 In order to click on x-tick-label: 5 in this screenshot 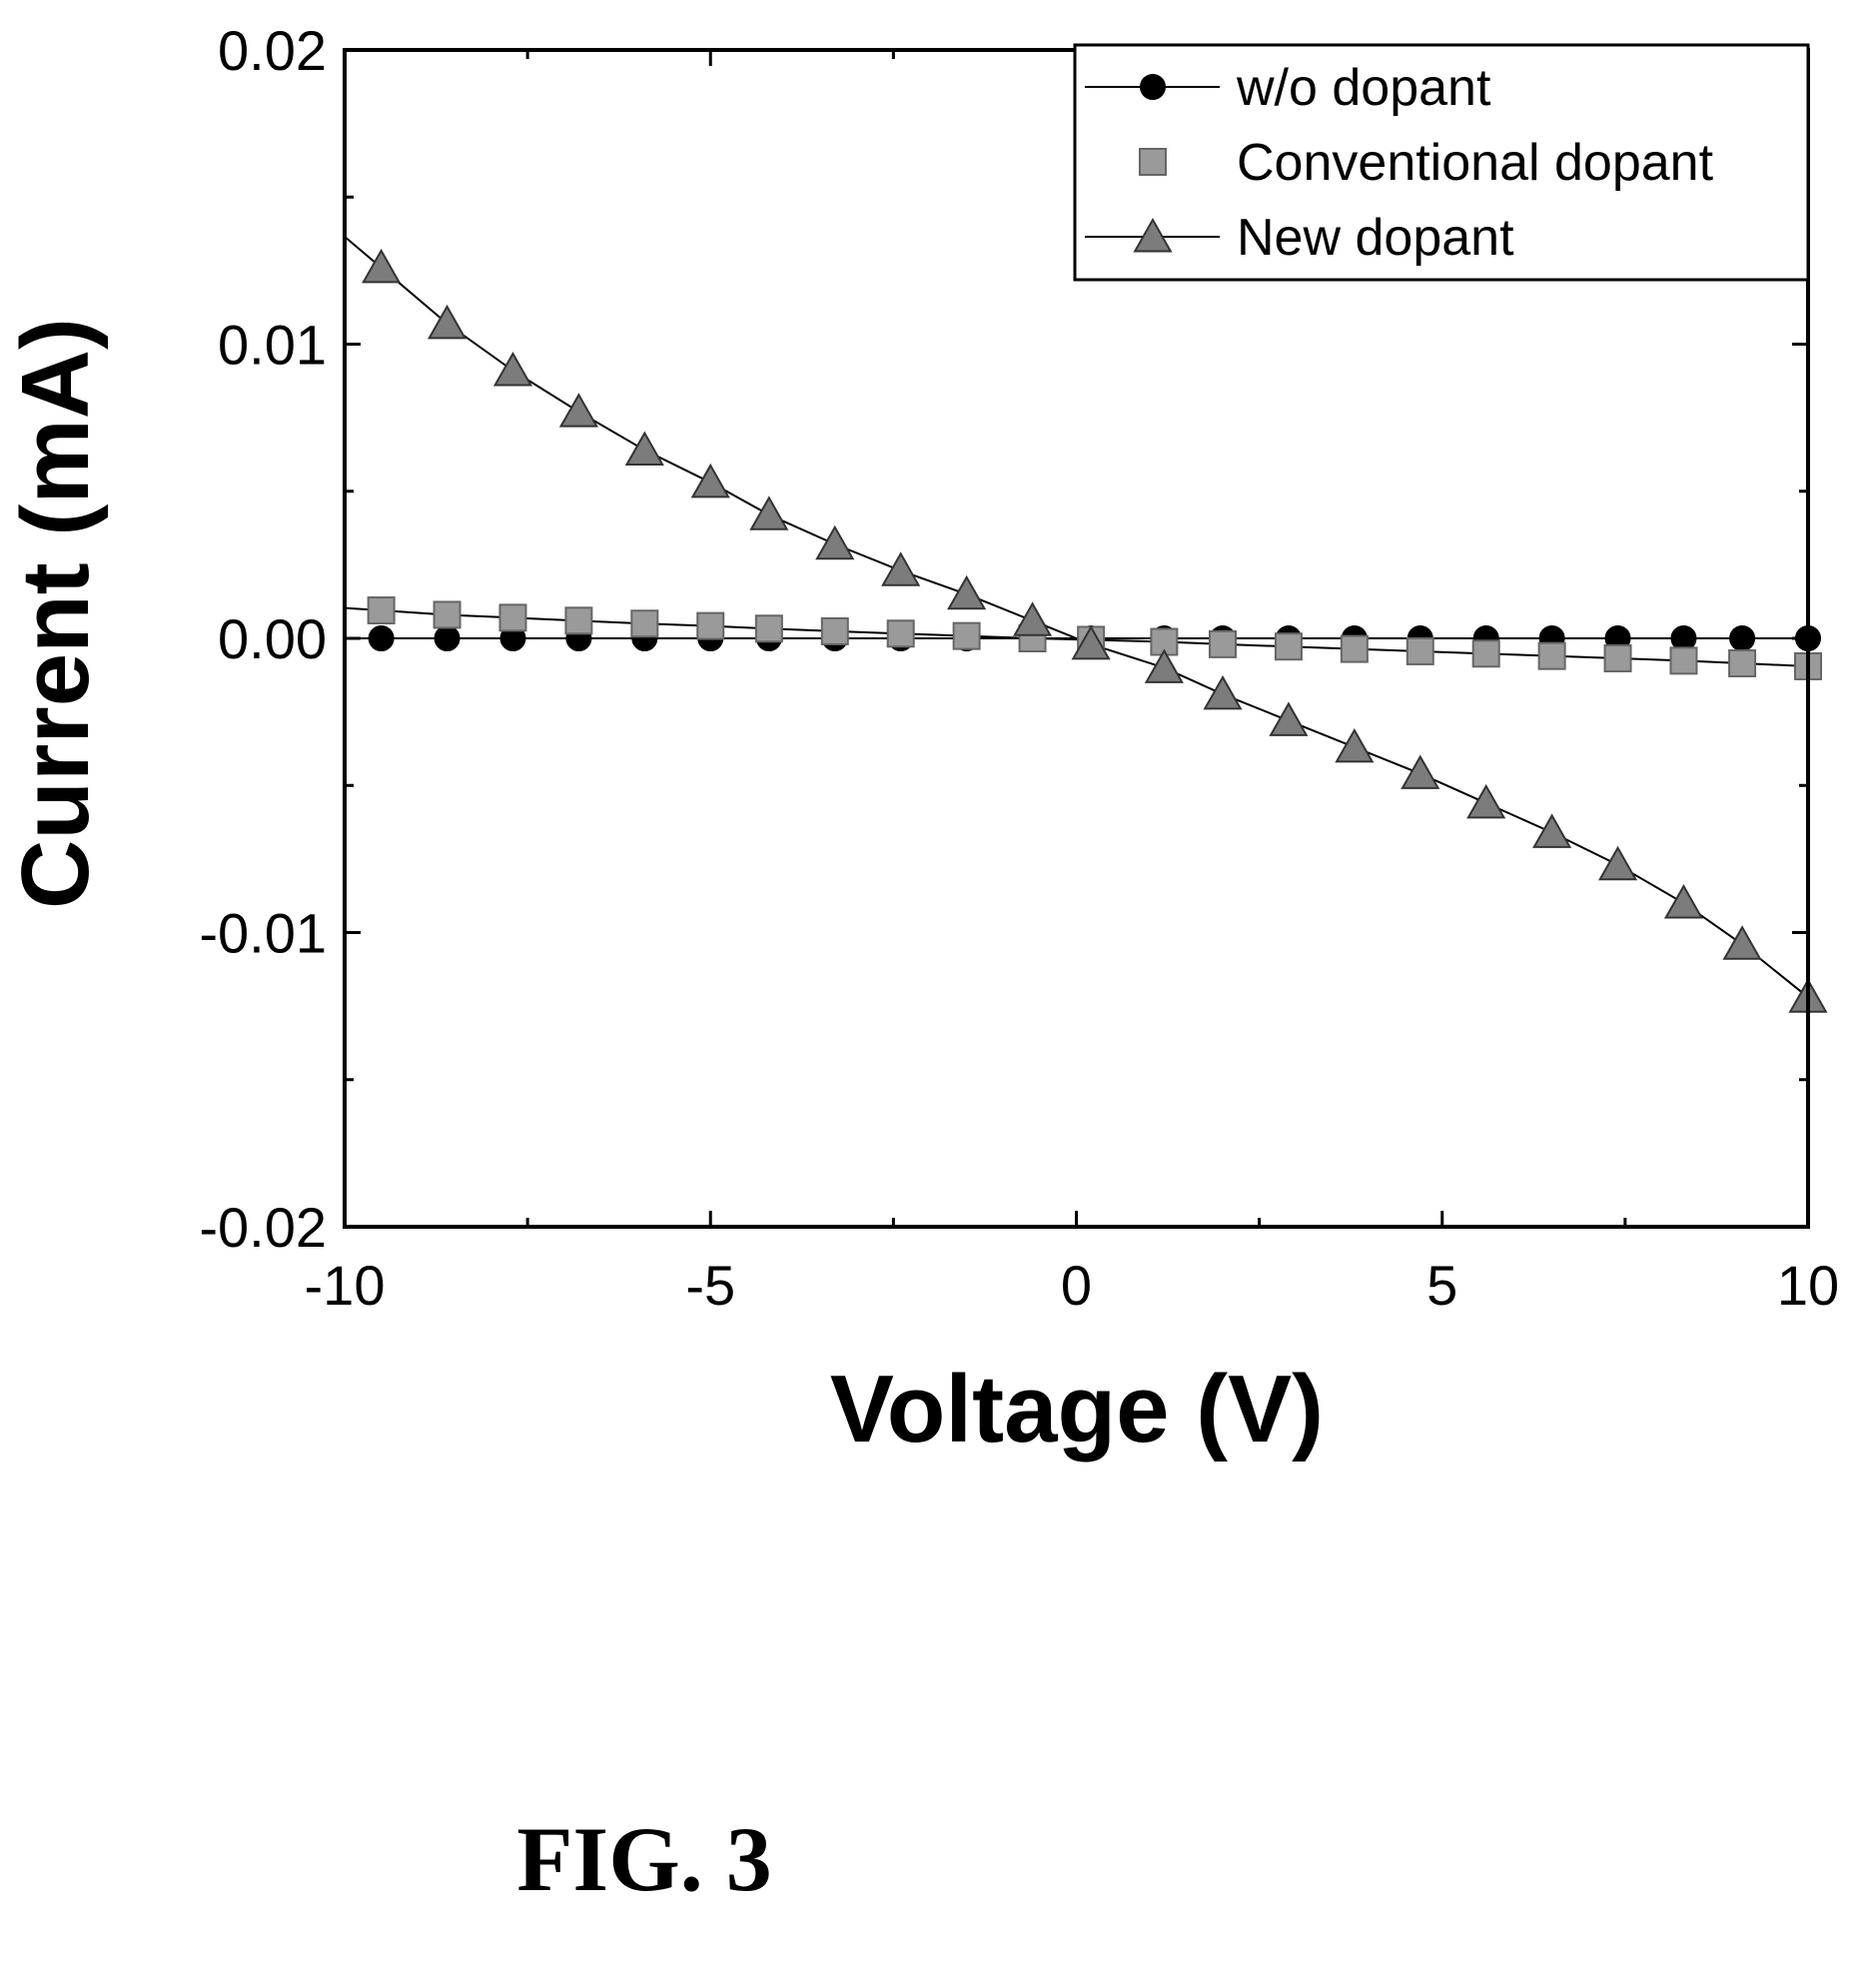, I will do `click(1442, 1285)`.